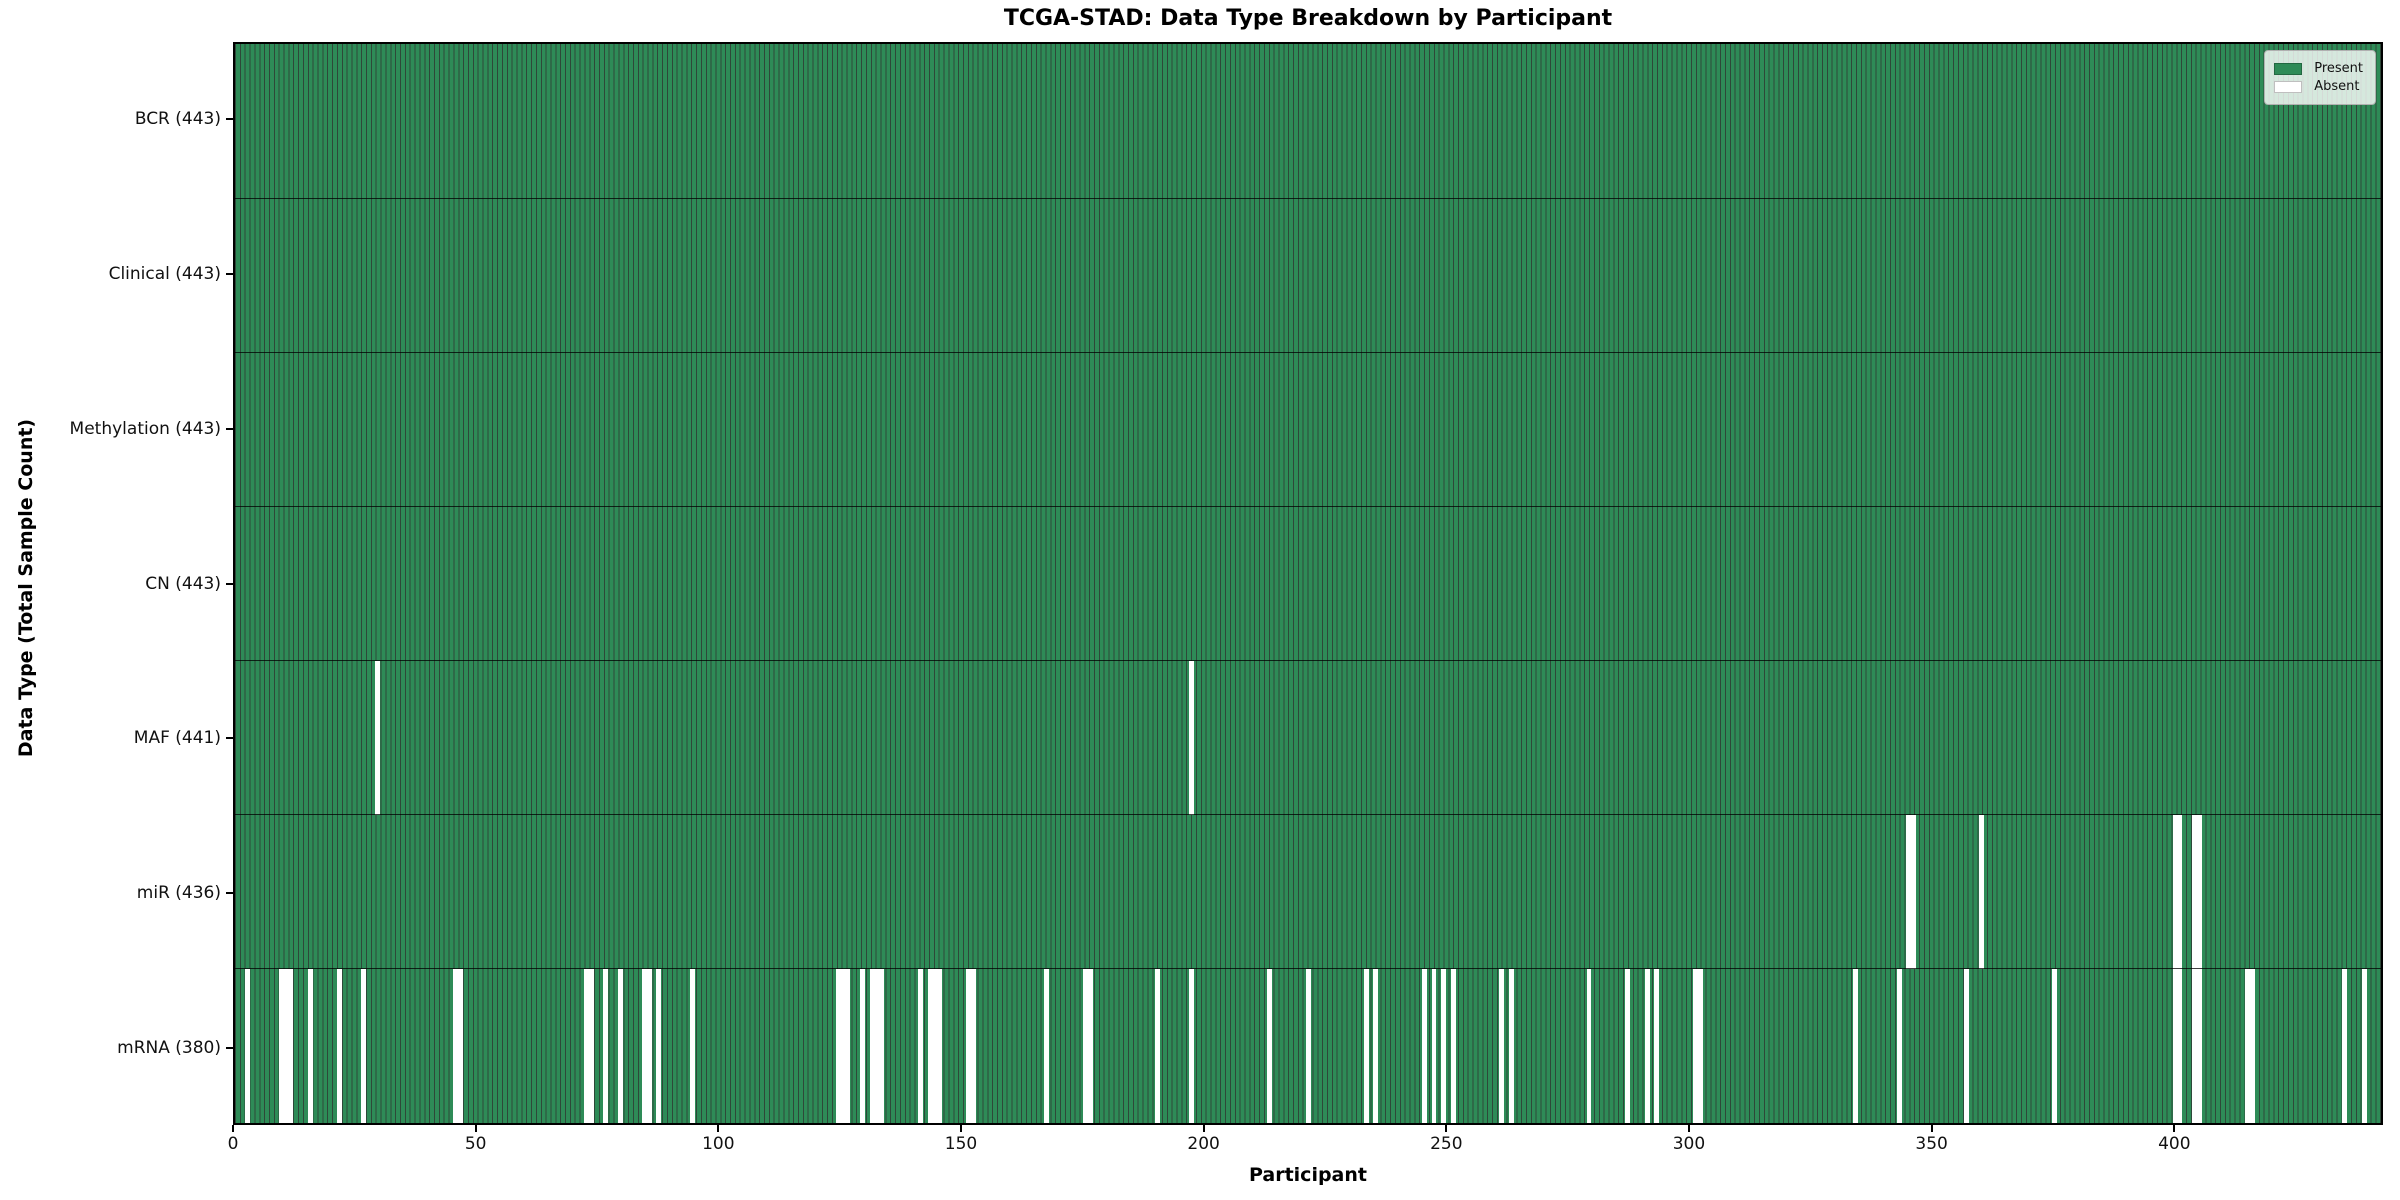 This screenshot has width=2400, height=1200. I want to click on x-tick-label-400: 400, so click(2174, 1144).